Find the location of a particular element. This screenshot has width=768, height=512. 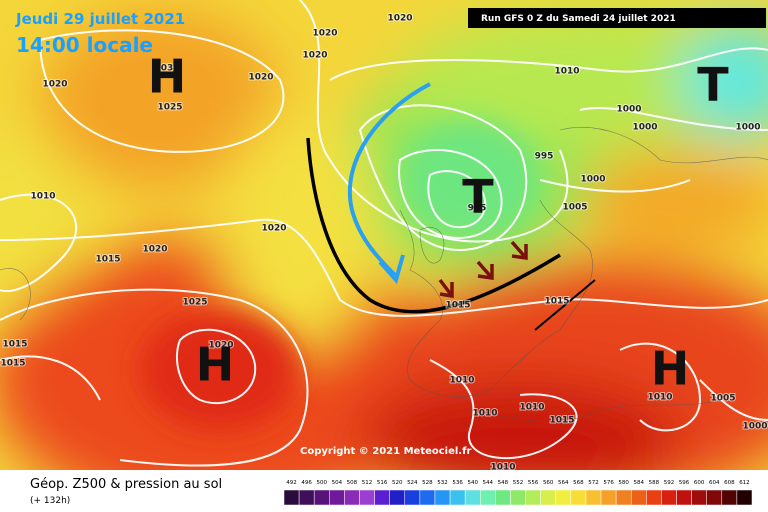

forecast-time: 14:00 locale is located at coordinates (84, 45).